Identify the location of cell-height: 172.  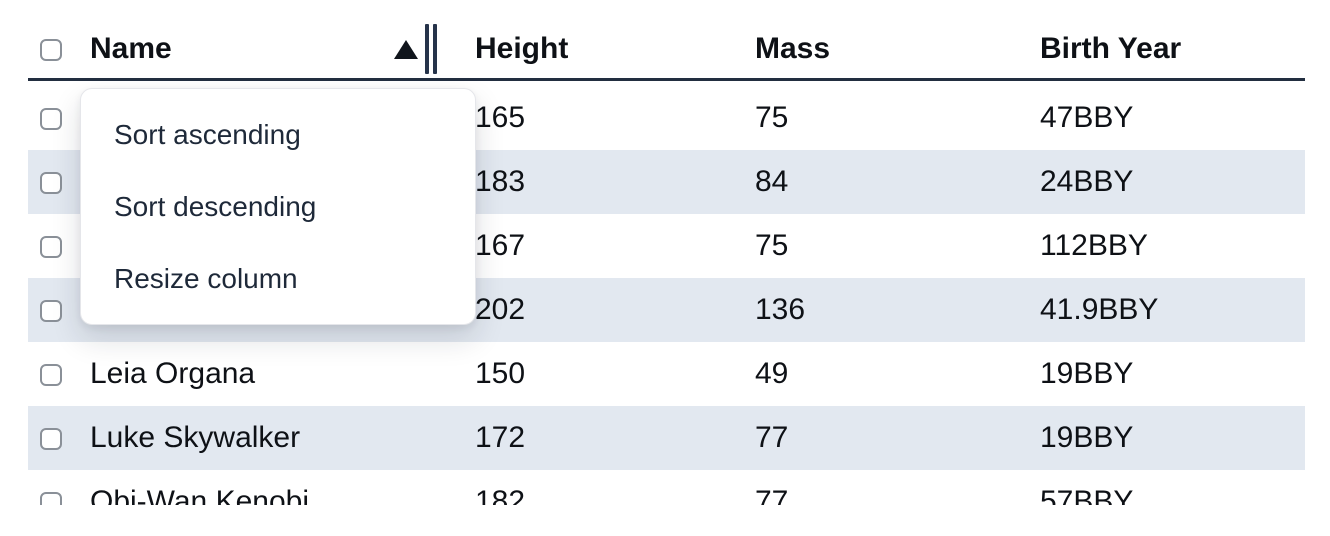
(595, 437).